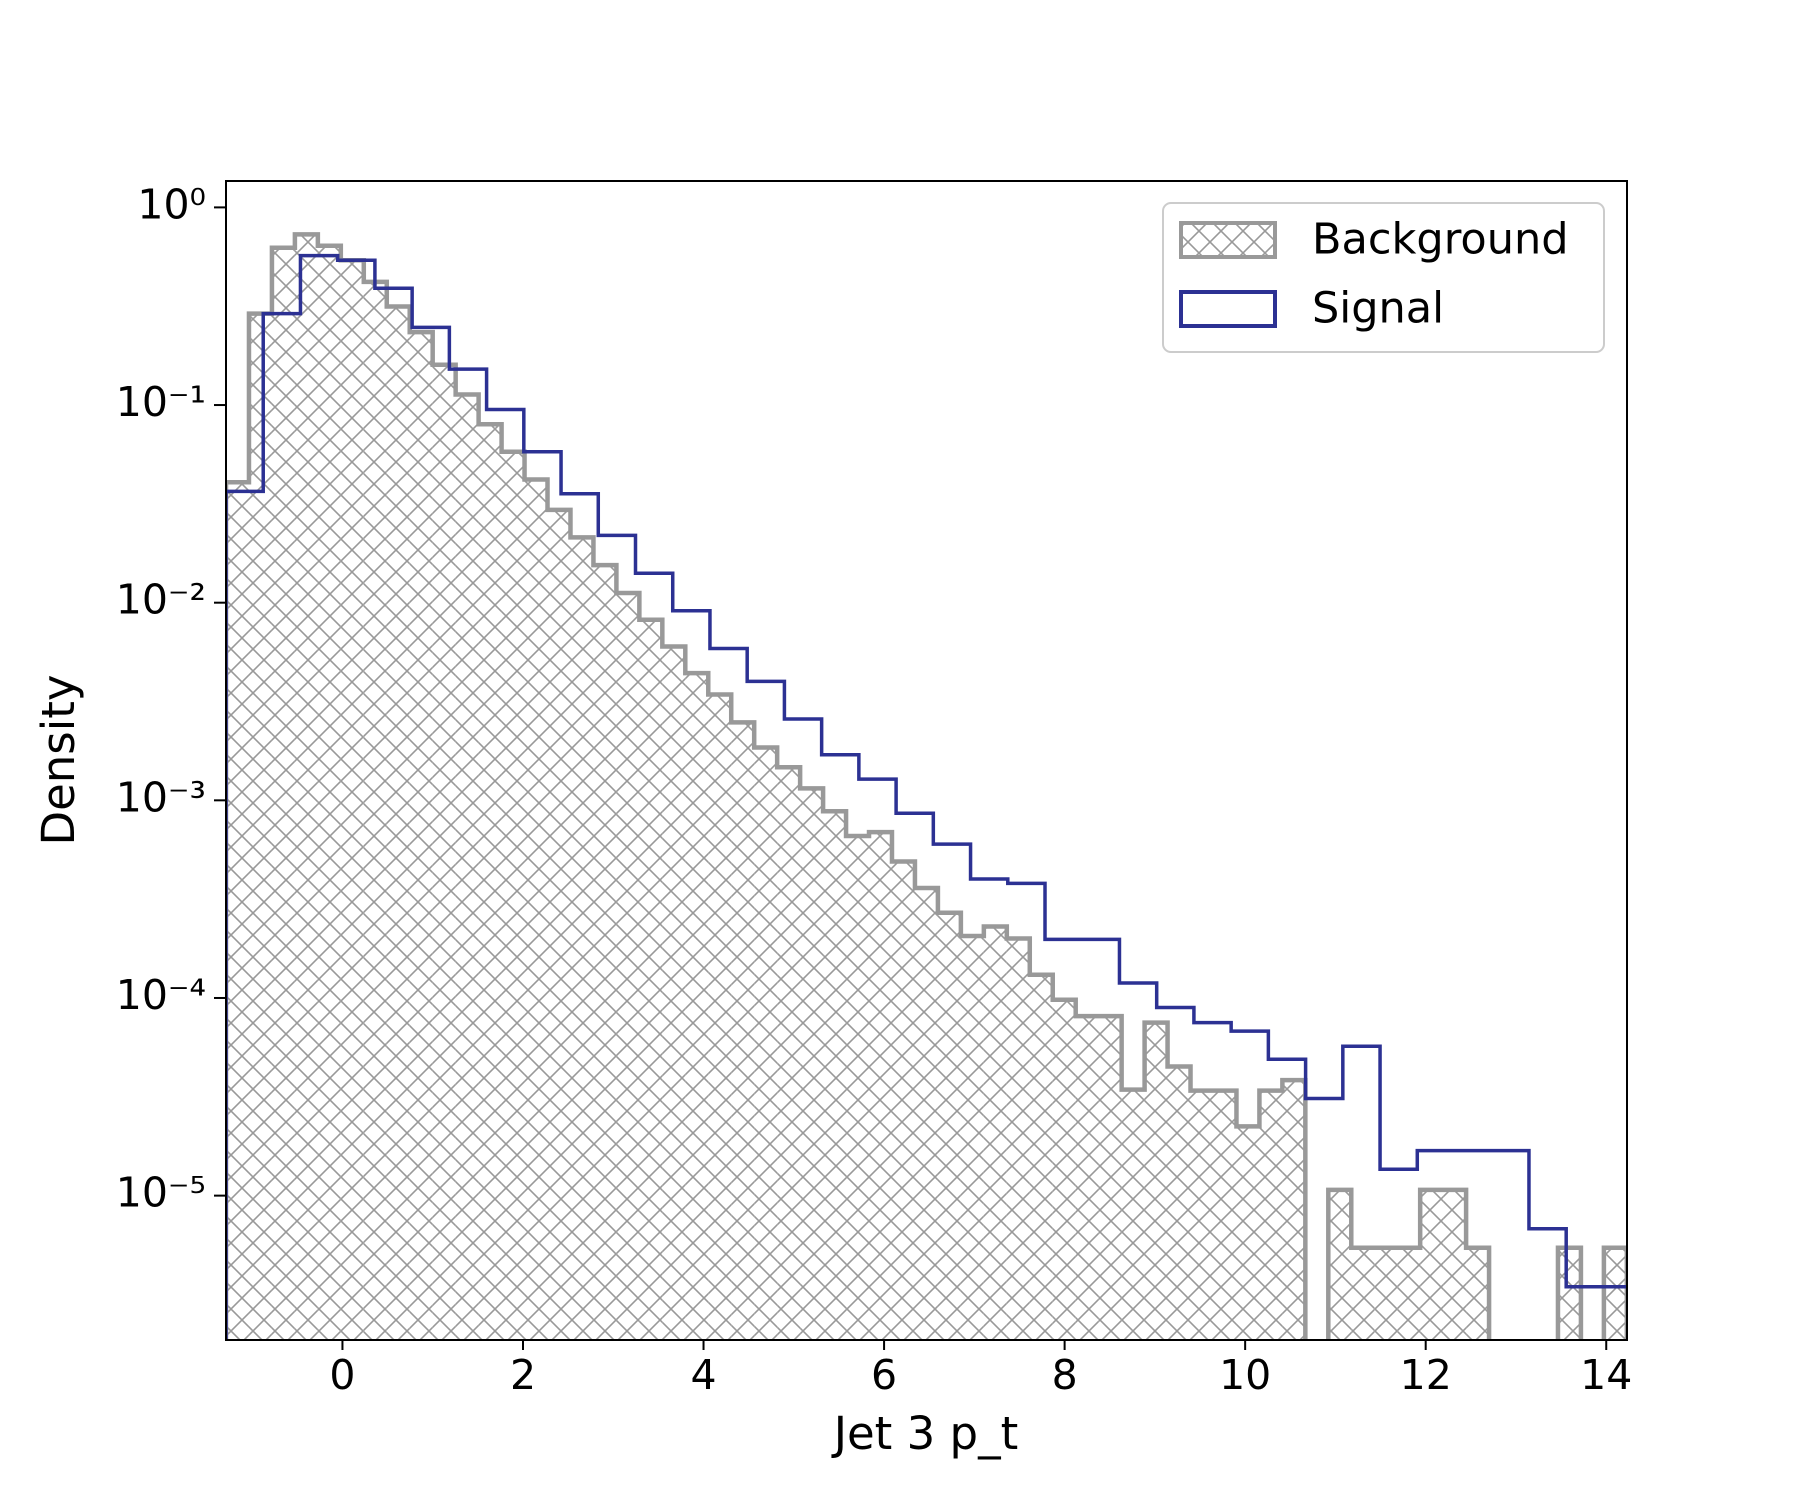  I want to click on y-tick-label: 10⁰, so click(171, 204).